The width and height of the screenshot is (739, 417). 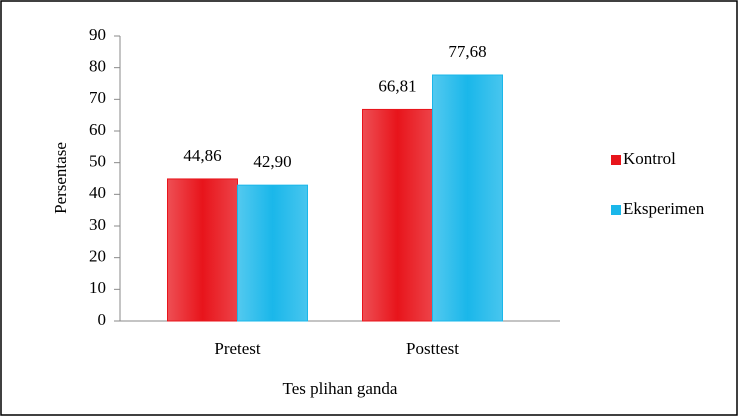 I want to click on y-tick-label: 60, so click(x=97, y=129).